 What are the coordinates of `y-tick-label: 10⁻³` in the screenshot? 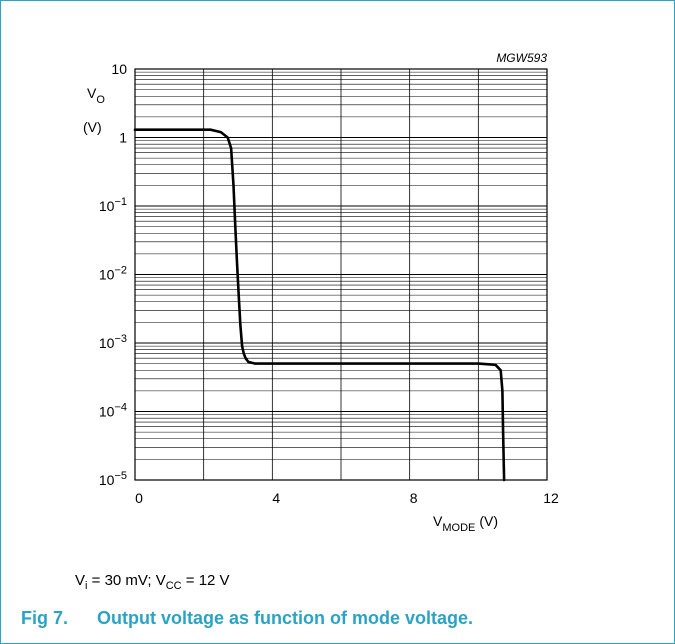 It's located at (113, 342).